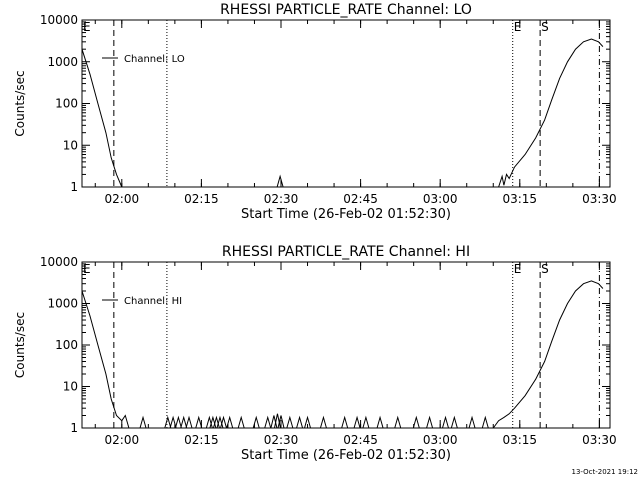 This screenshot has width=640, height=480. What do you see at coordinates (346, 10) in the screenshot?
I see `chart-title: RHESSI PARTICLE_RATE Channel: LO` at bounding box center [346, 10].